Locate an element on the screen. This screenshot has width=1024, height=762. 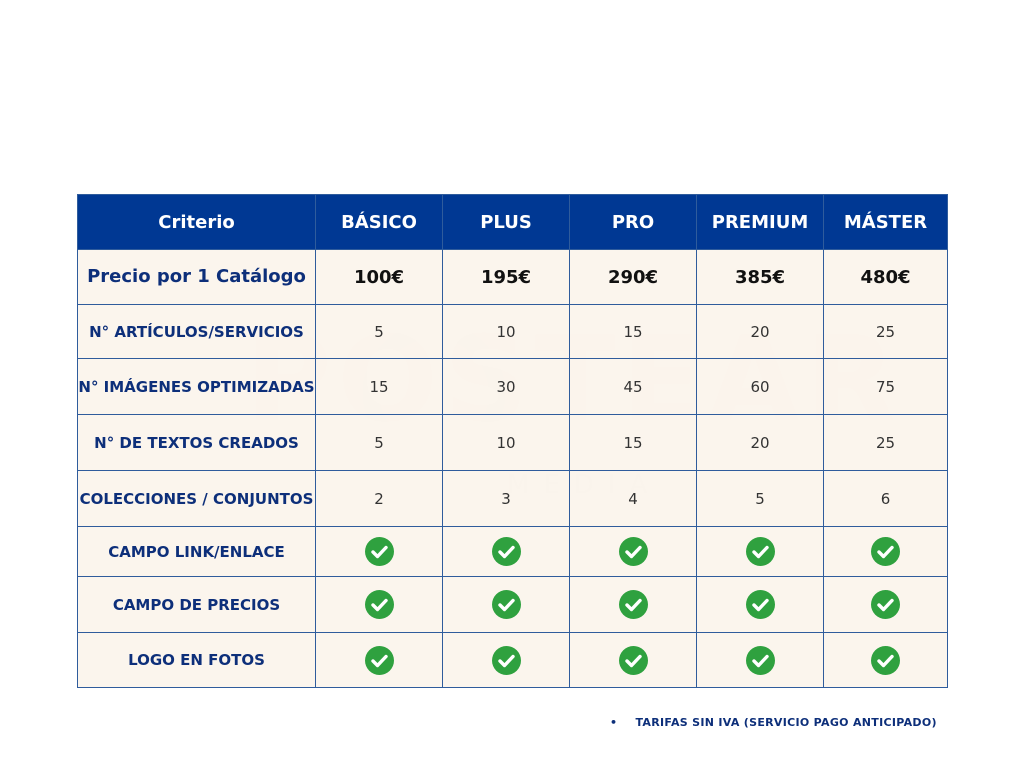
table-row: N° IMÁGENES OPTIMIZADAS 15 30 45 60 75 is located at coordinates (512, 386).